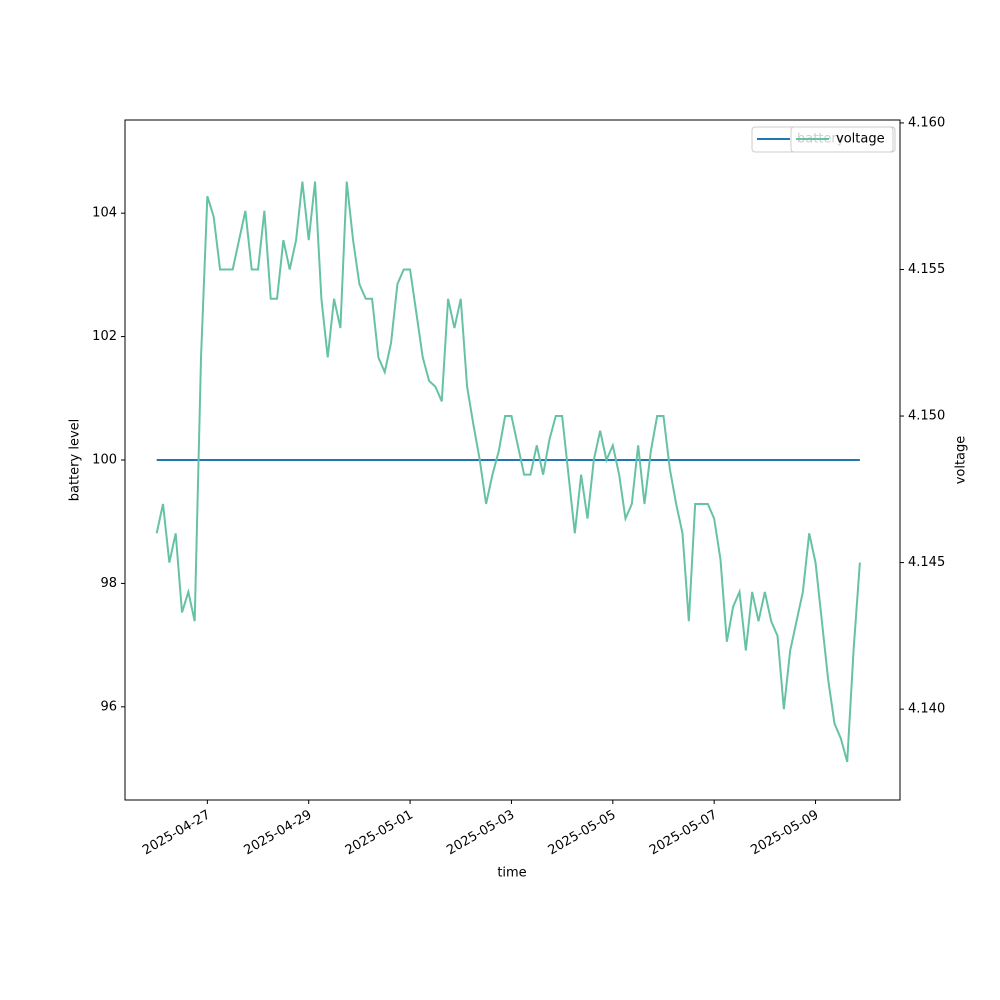 The width and height of the screenshot is (1000, 1000). I want to click on y2-tick-label: 4.150, so click(926, 416).